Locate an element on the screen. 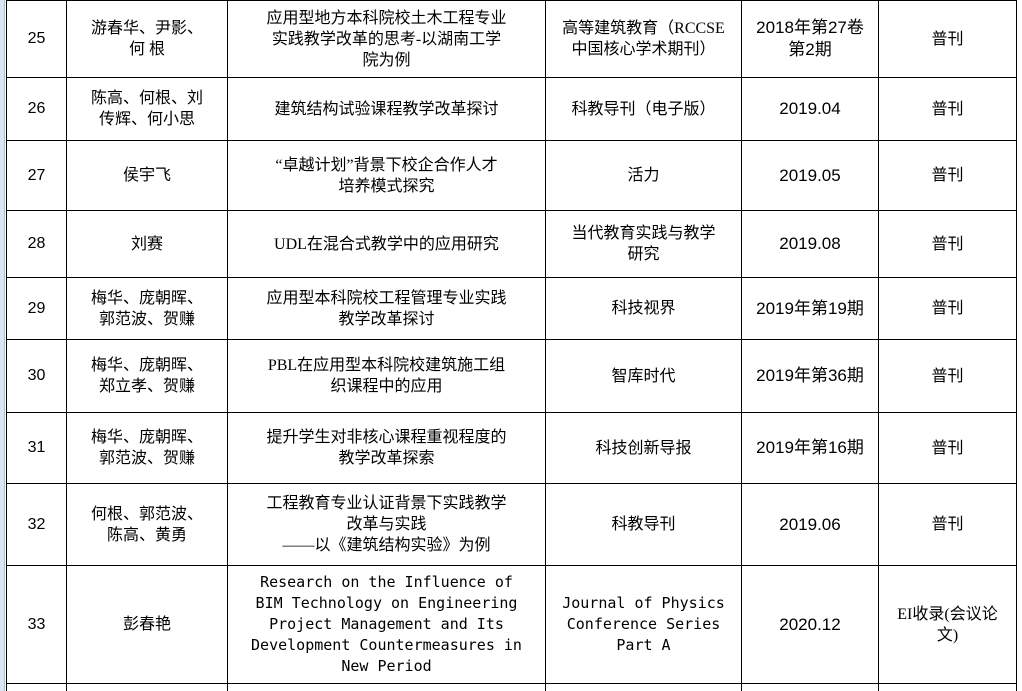  cell-title: 提升学生对非核心课程重视程度的 教学改革探索 is located at coordinates (386, 448).